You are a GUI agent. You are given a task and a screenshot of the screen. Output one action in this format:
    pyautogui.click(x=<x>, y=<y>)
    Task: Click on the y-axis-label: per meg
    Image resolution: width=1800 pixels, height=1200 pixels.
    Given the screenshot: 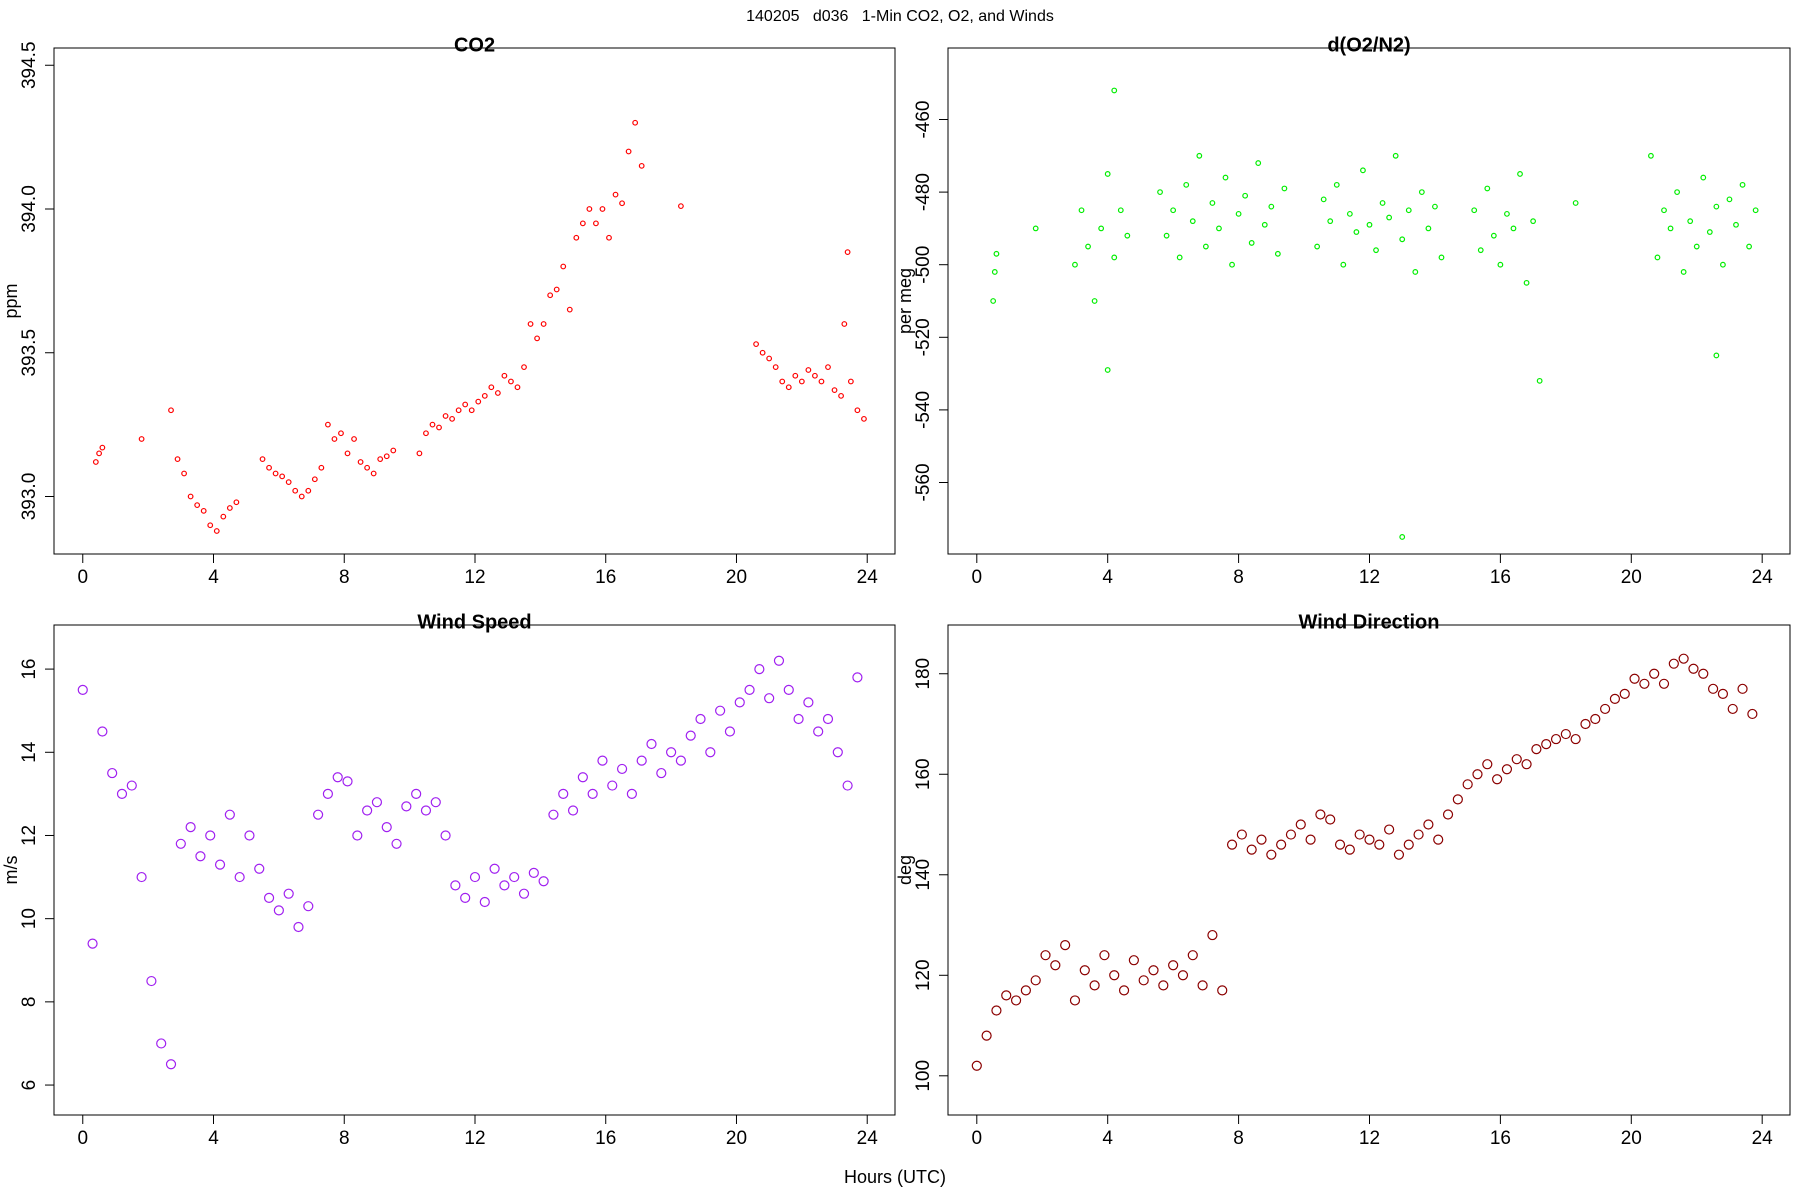 What is the action you would take?
    pyautogui.click(x=905, y=301)
    